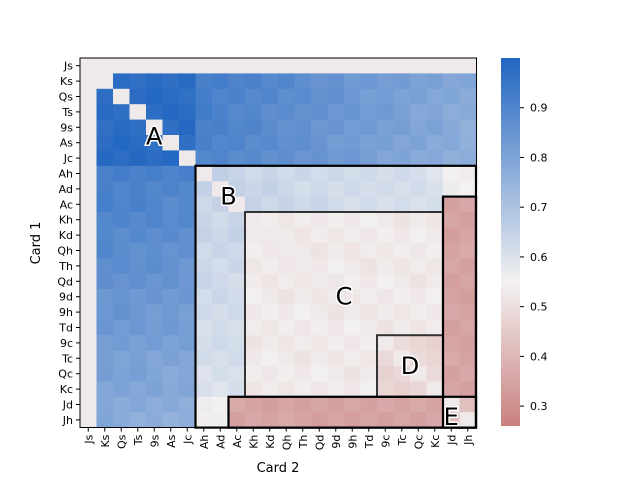  Describe the element at coordinates (65, 328) in the screenshot. I see `y-tick-label: Td` at that location.